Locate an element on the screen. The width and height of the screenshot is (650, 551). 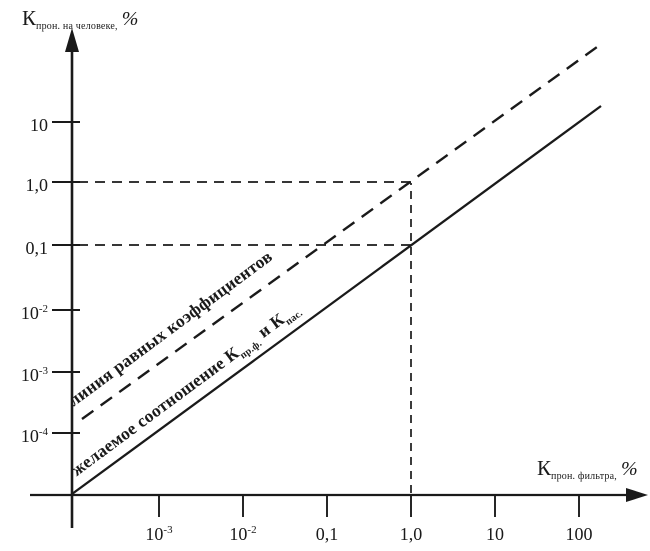
x-tick-marks is located at coordinates (369, 506).